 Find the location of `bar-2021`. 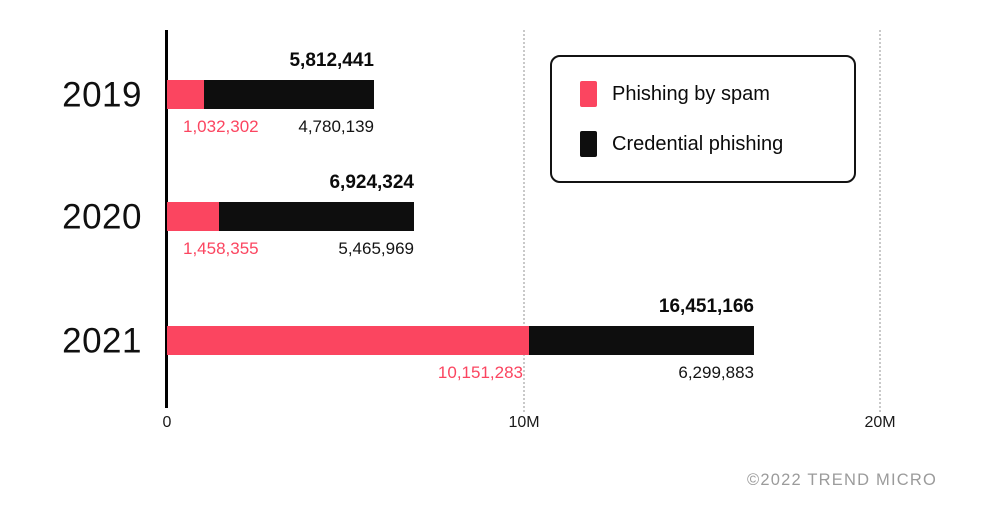

bar-2021 is located at coordinates (460, 340).